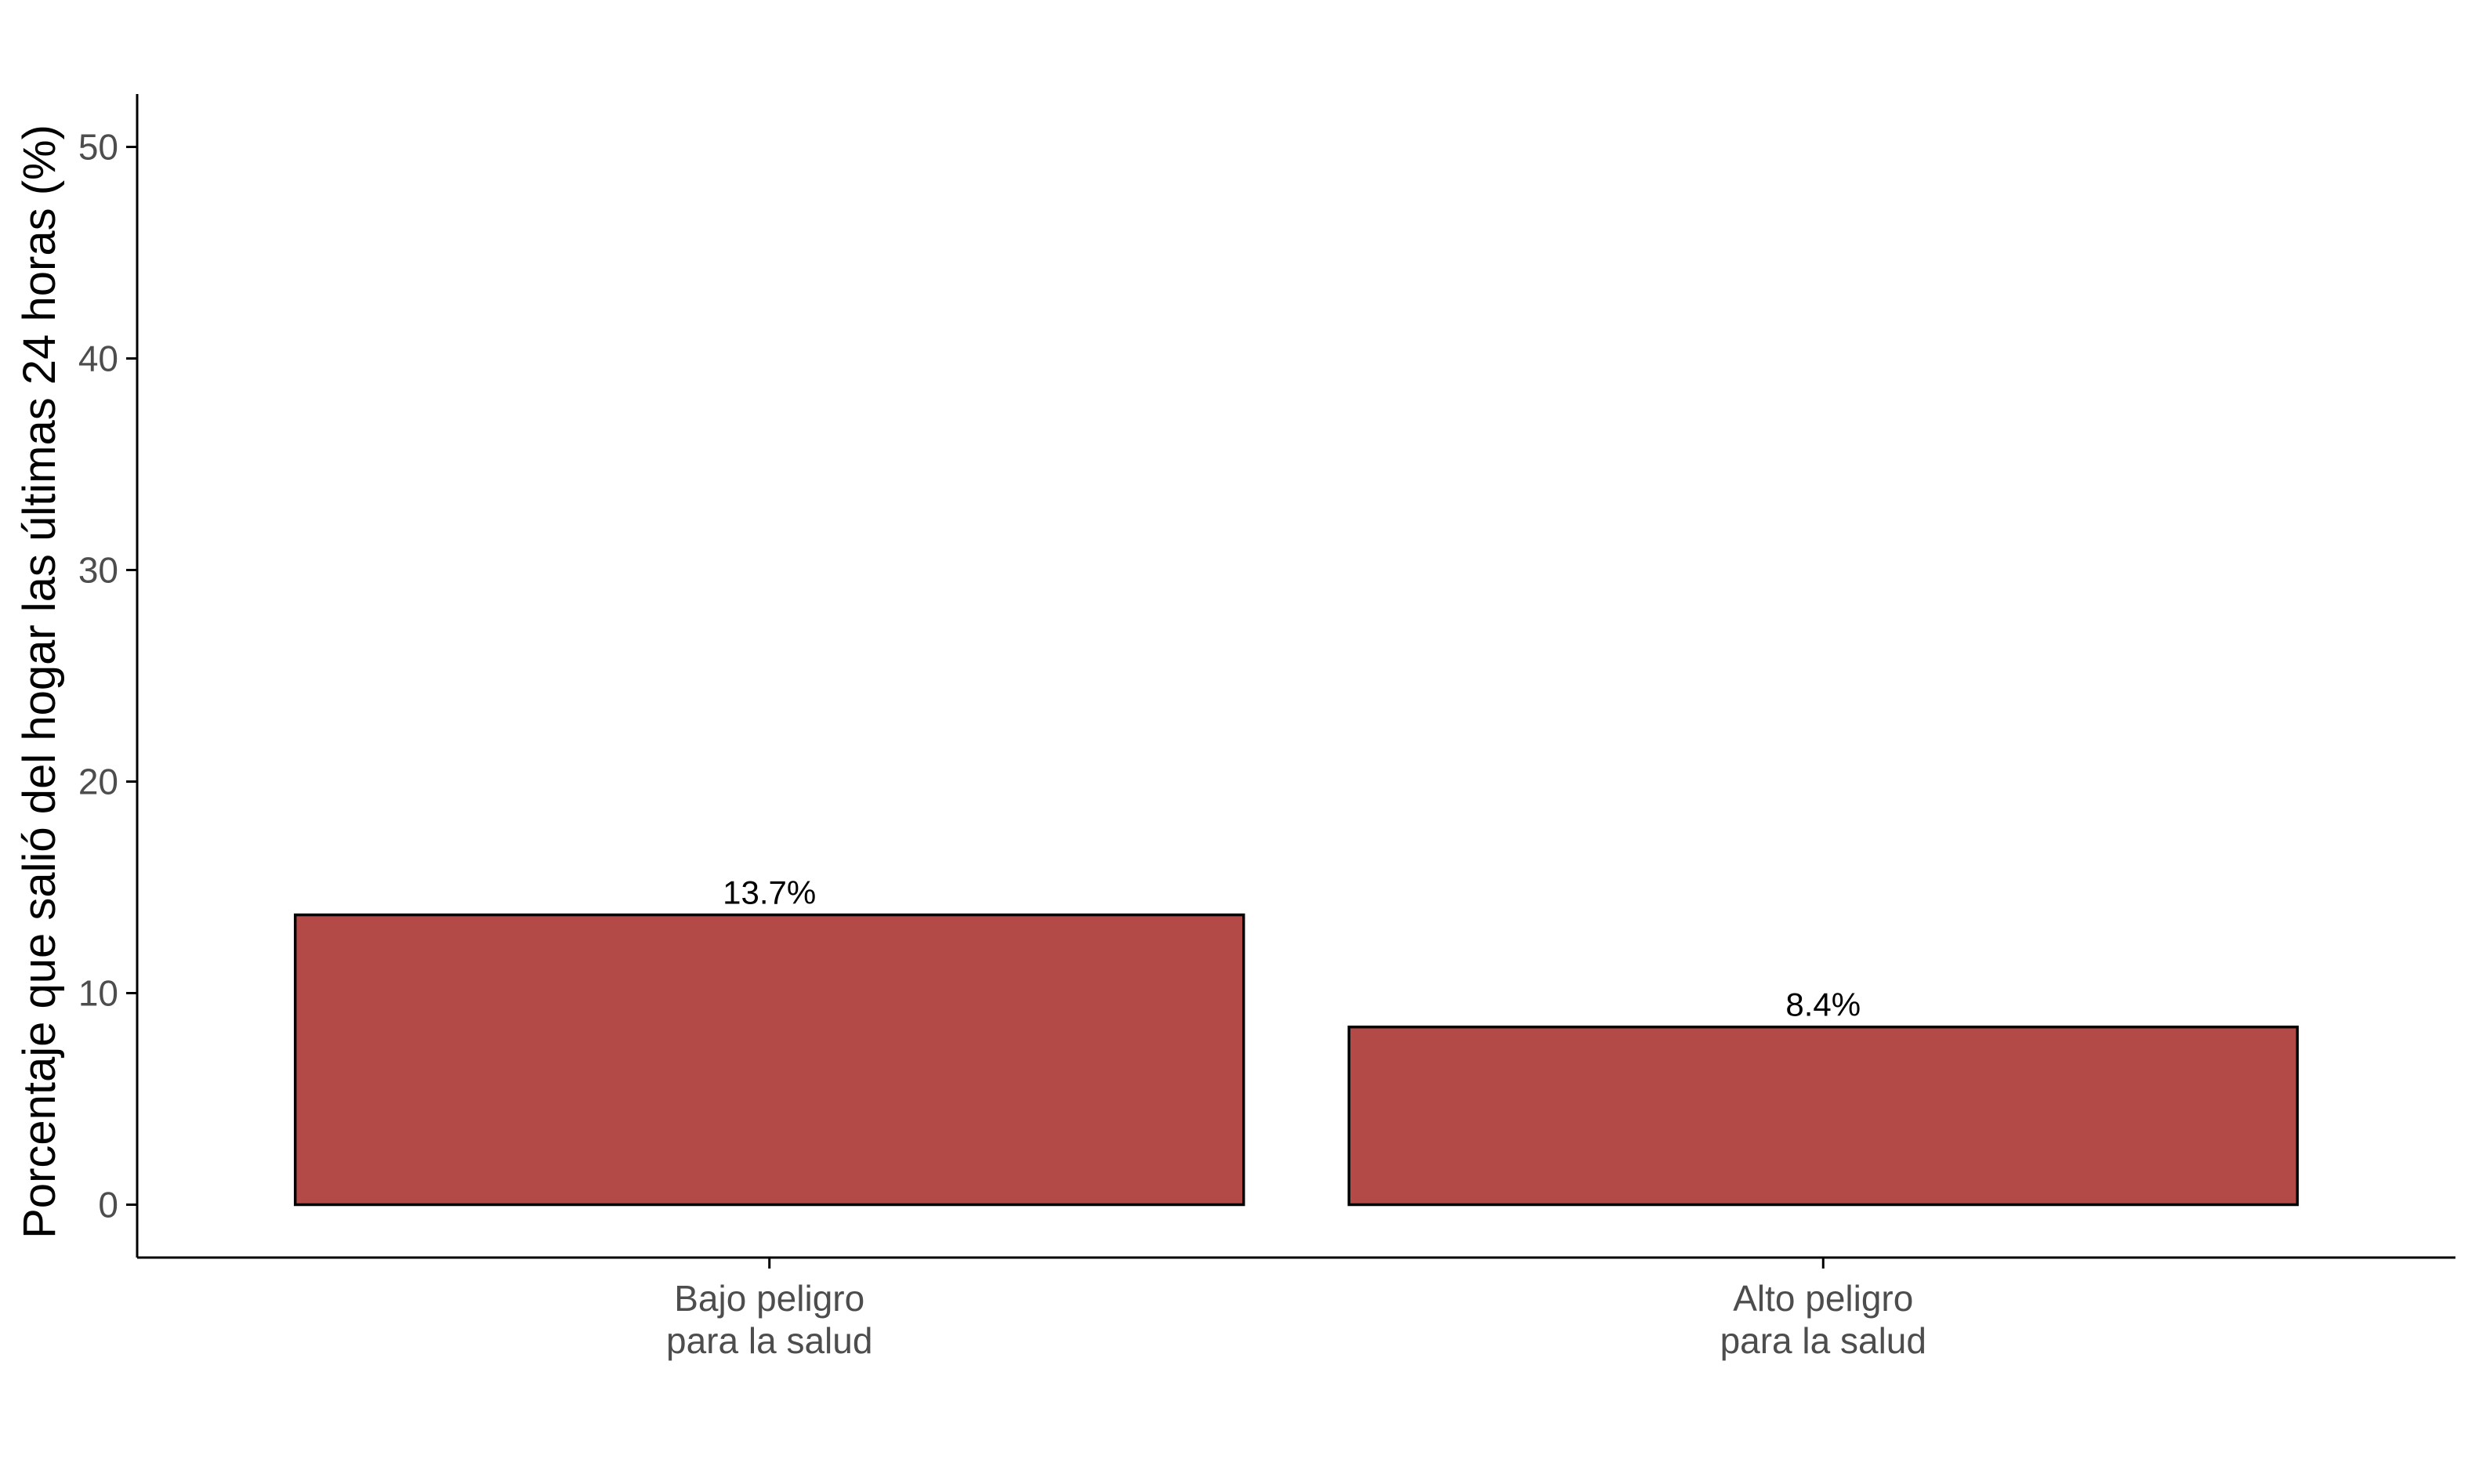  Describe the element at coordinates (98, 993) in the screenshot. I see `y-tick-label: 10` at that location.